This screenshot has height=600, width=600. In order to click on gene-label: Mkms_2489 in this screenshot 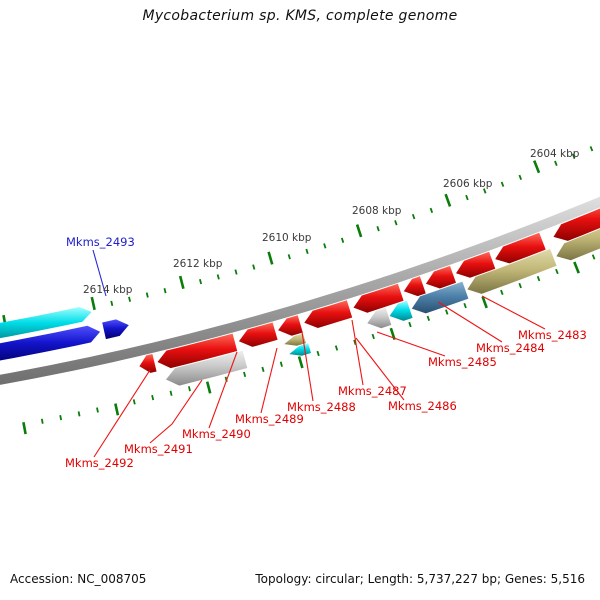, I will do `click(269, 419)`.